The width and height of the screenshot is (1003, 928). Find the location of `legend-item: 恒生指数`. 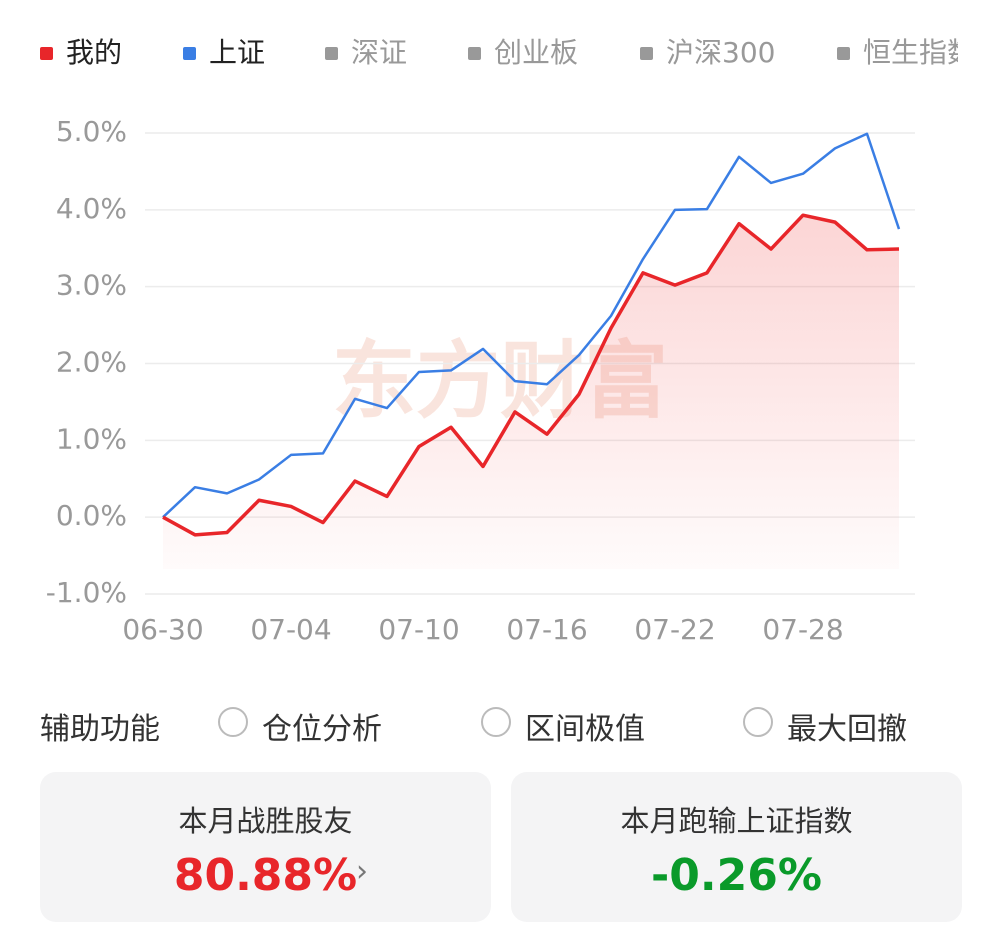

legend-item: 恒生指数 is located at coordinates (906, 52).